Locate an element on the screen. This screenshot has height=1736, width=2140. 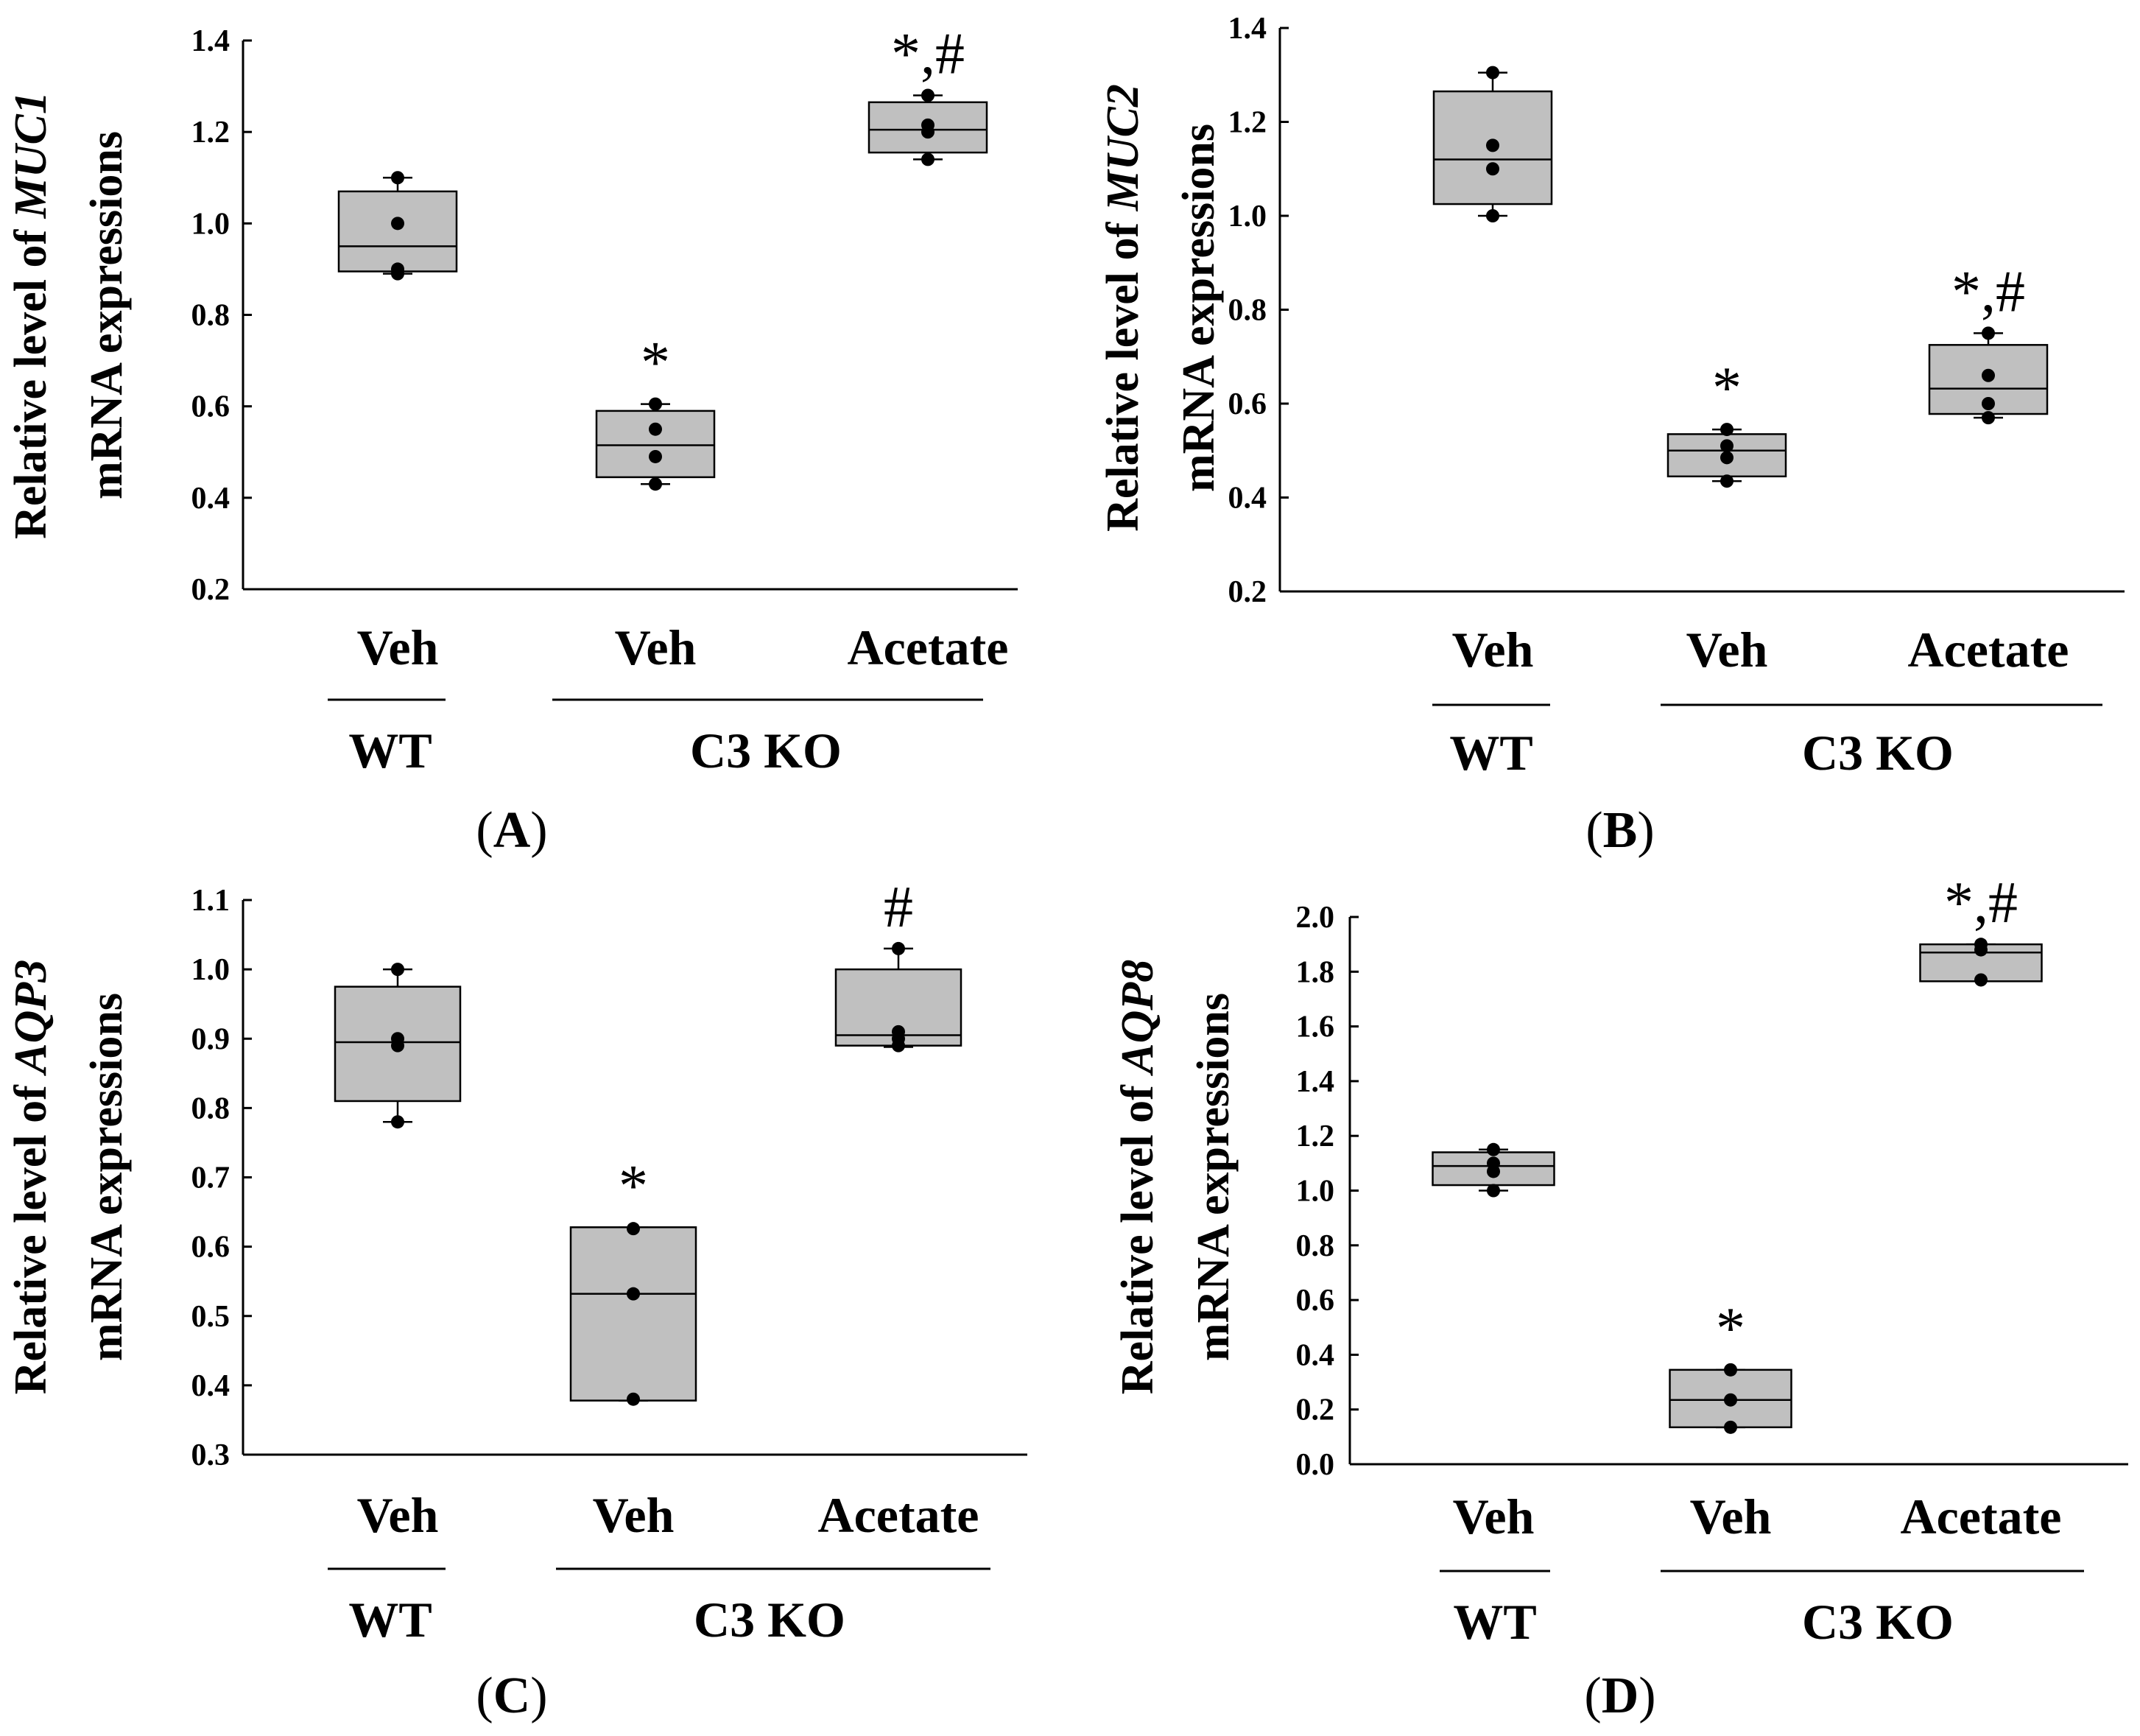
panel-label-letter: A is located at coordinates (512, 830).